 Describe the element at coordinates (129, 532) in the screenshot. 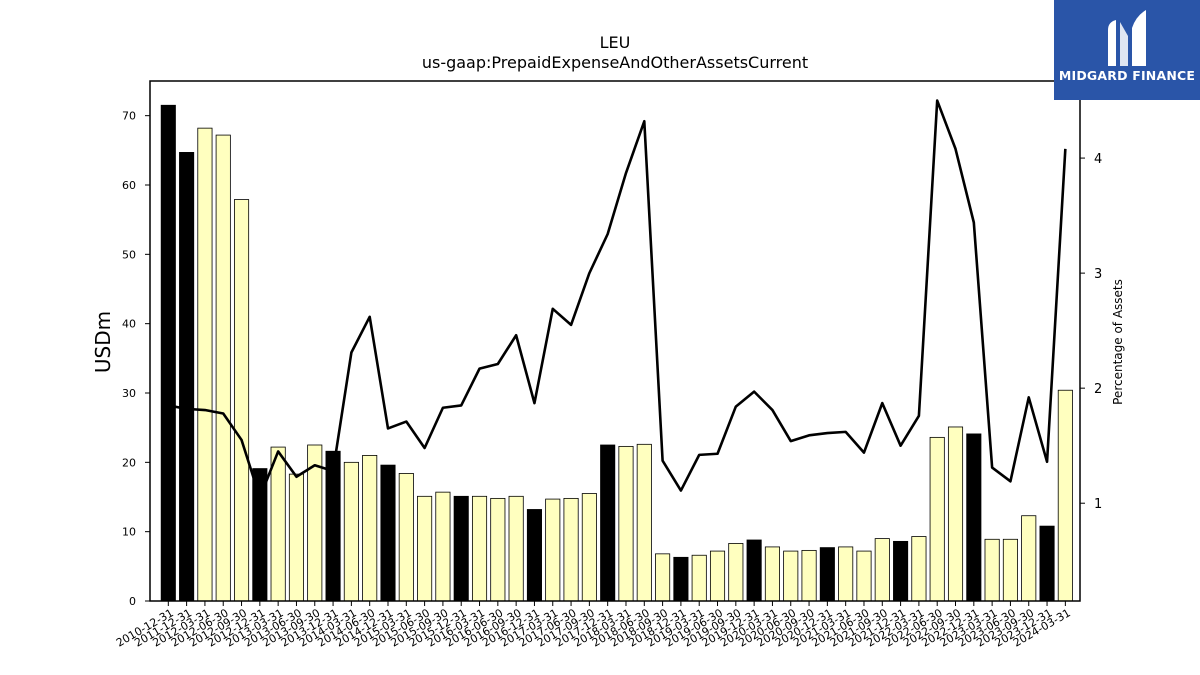

I see `y-tick-label: 10` at that location.